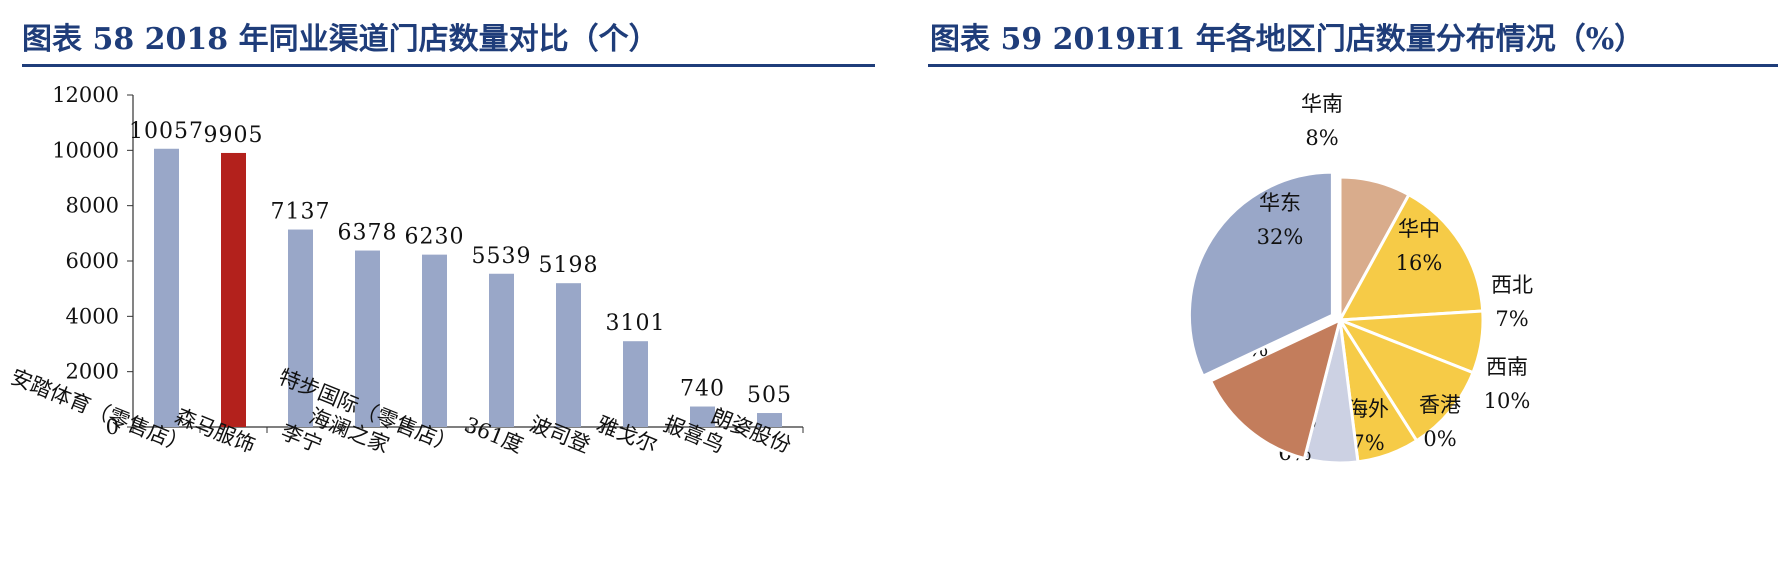 The height and width of the screenshot is (580, 1786). I want to click on bar-chart-title-rule, so click(448, 65).